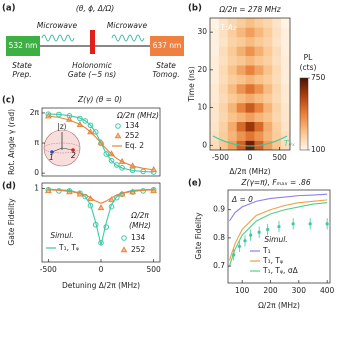  Describe the element at coordinates (21, 74) in the screenshot. I see `step-label: Prep.` at that location.